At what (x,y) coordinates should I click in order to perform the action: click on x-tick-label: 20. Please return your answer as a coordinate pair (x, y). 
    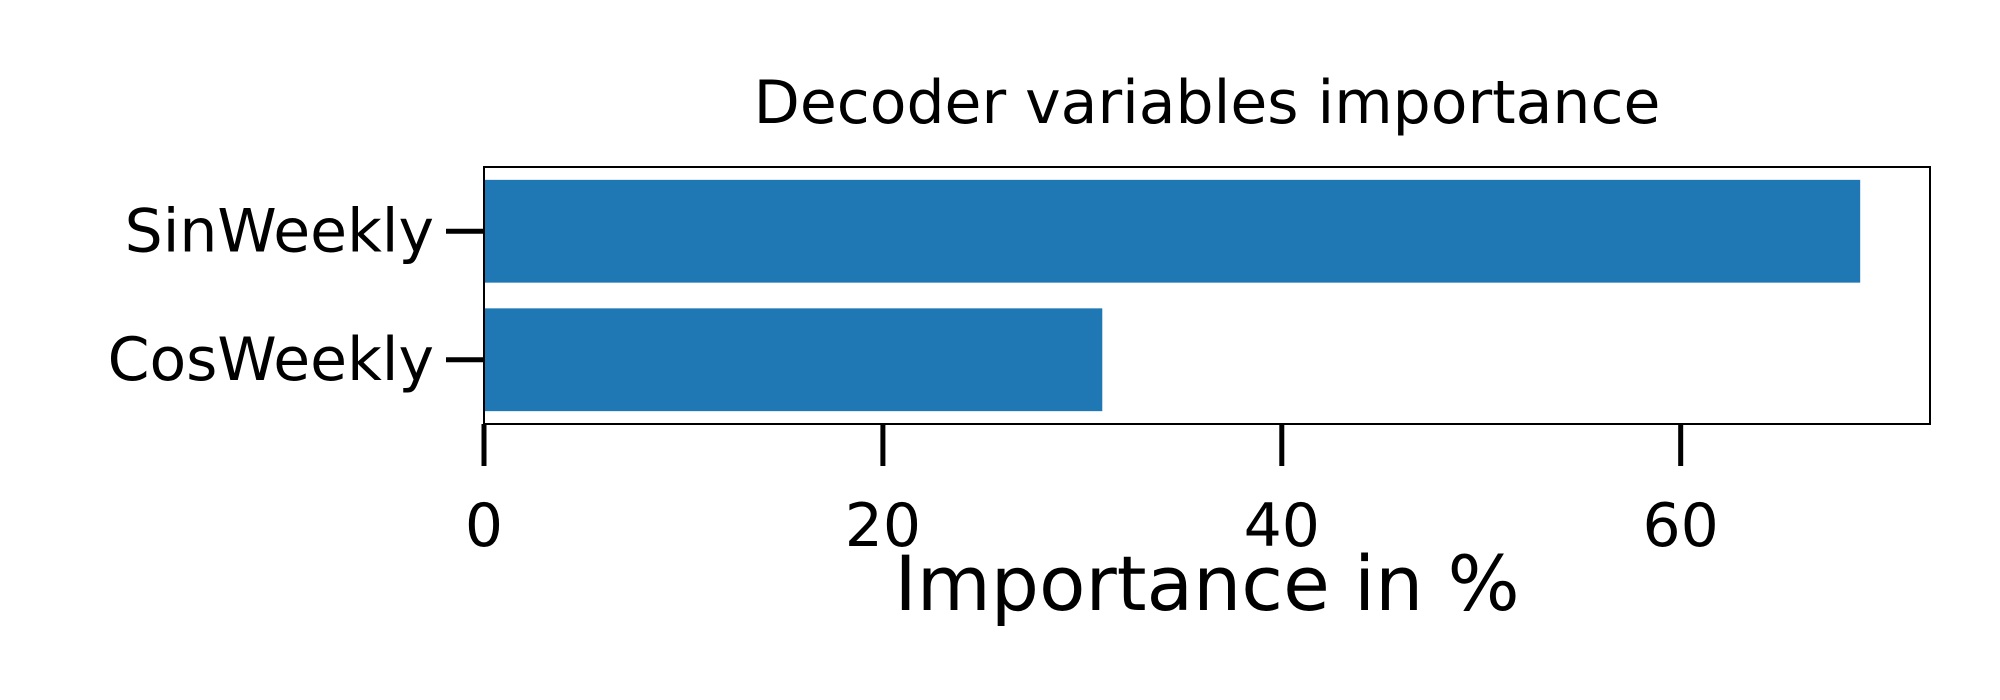
    Looking at the image, I should click on (883, 526).